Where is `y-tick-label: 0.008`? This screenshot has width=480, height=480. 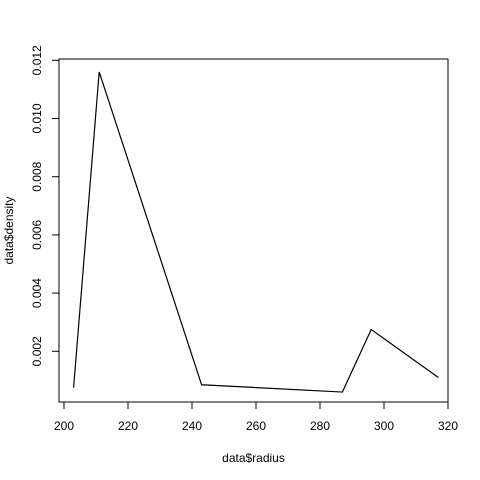
y-tick-label: 0.008 is located at coordinates (37, 176).